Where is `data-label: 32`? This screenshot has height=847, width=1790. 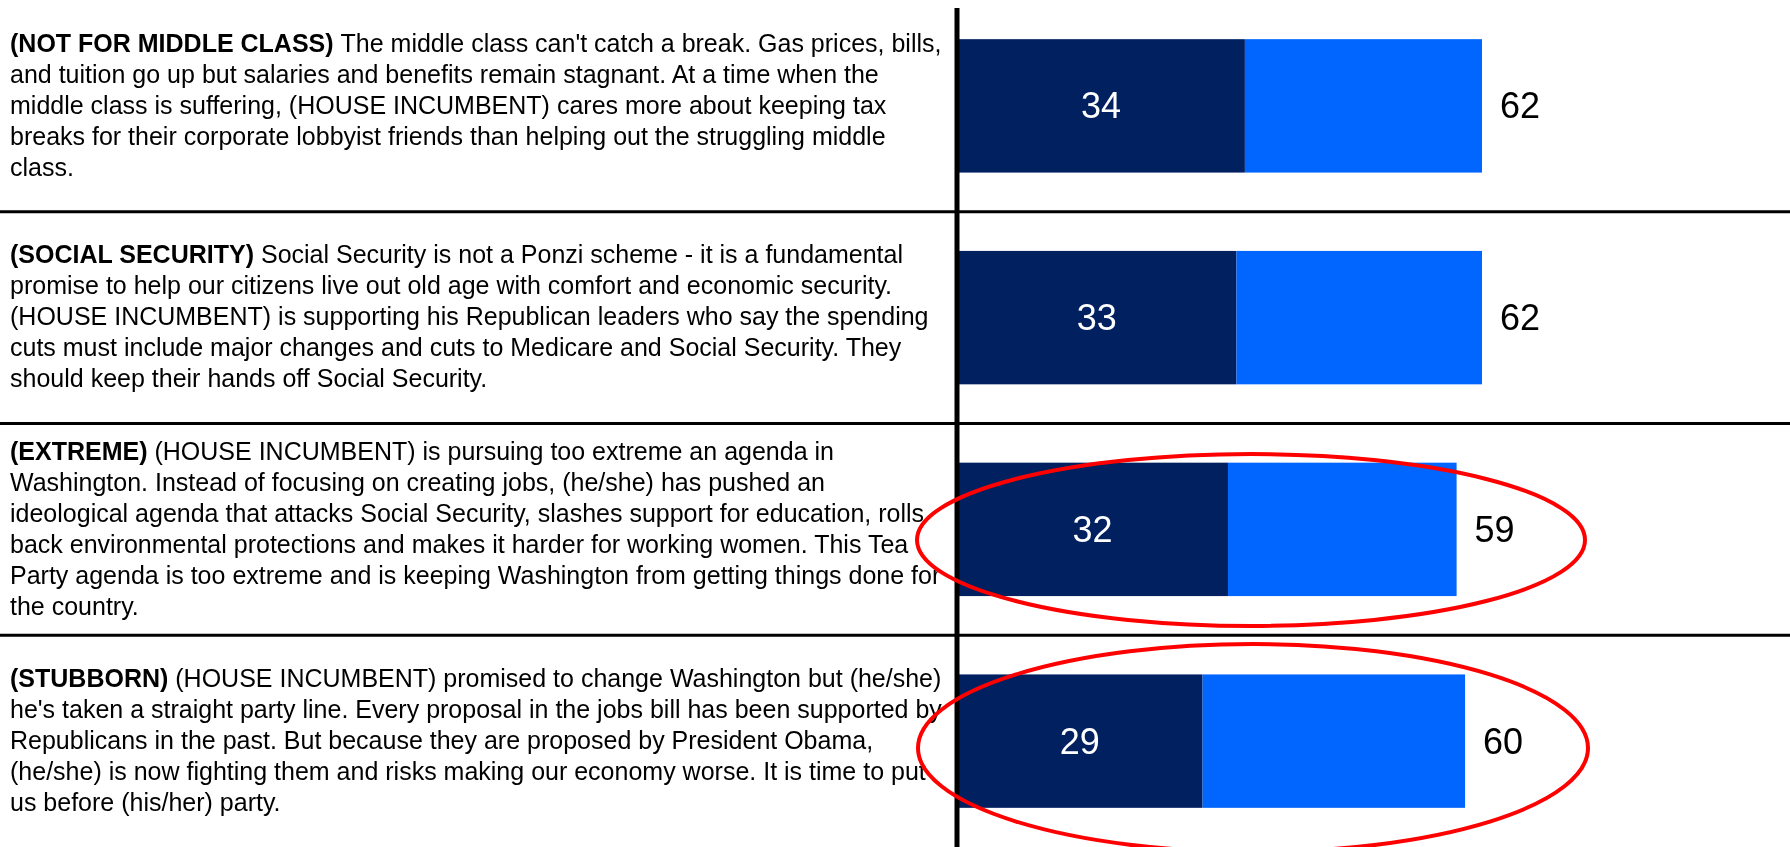
data-label: 32 is located at coordinates (1092, 529).